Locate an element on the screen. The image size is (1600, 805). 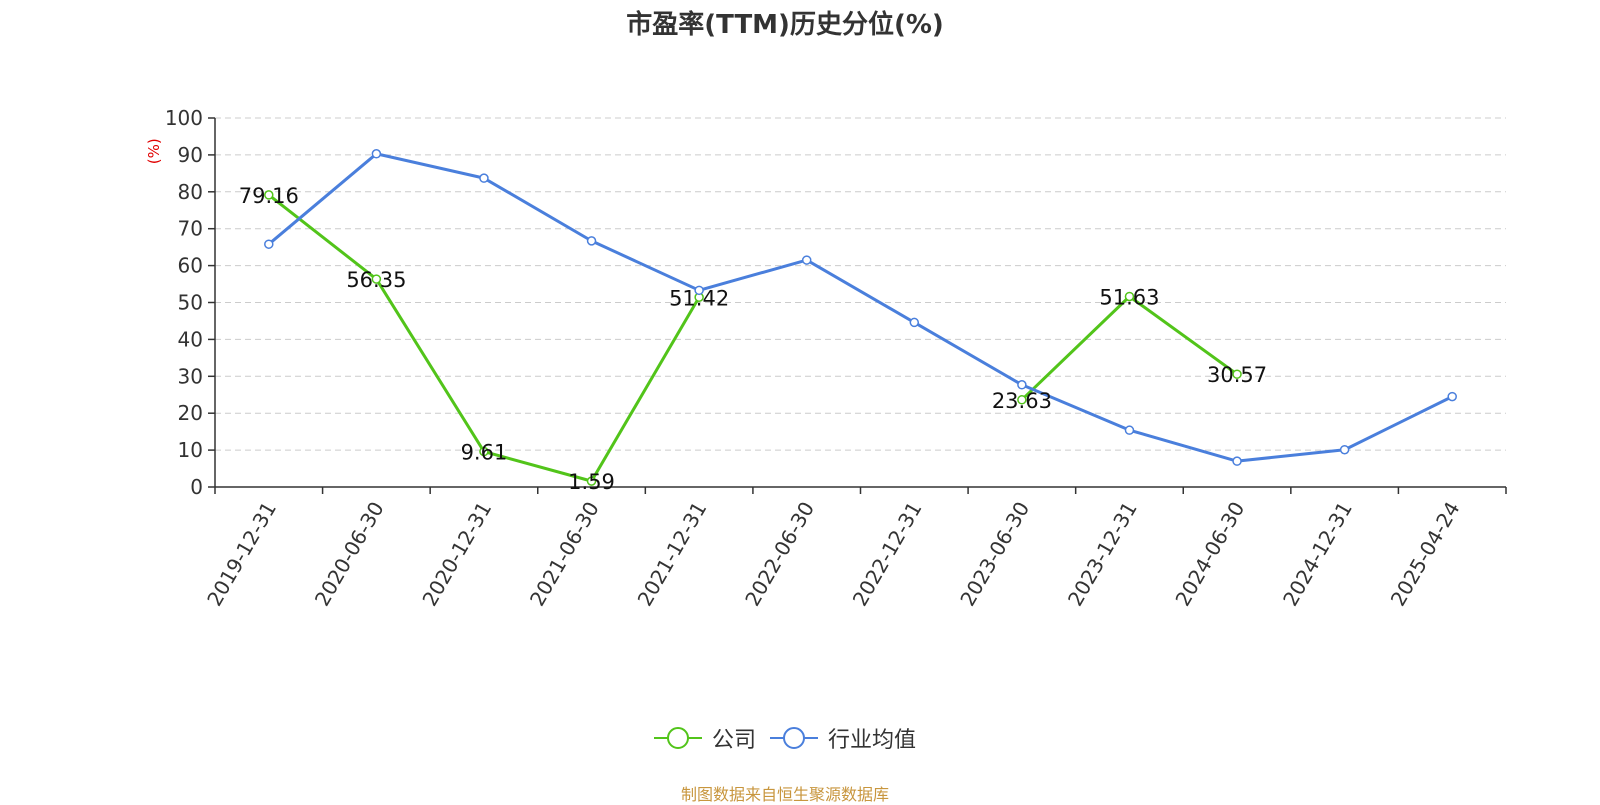
x-tick-label: 2022-12-31 is located at coordinates (887, 554).